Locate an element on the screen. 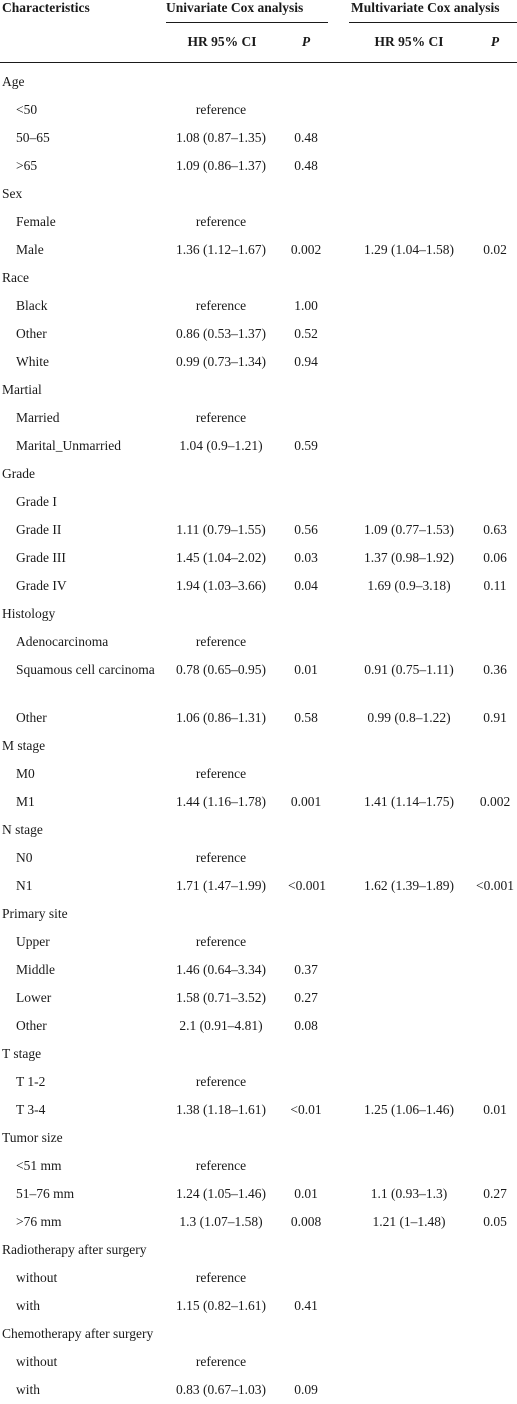  multivariate-hr-cell: 1.09 (0.77–1.53) is located at coordinates (409, 529).